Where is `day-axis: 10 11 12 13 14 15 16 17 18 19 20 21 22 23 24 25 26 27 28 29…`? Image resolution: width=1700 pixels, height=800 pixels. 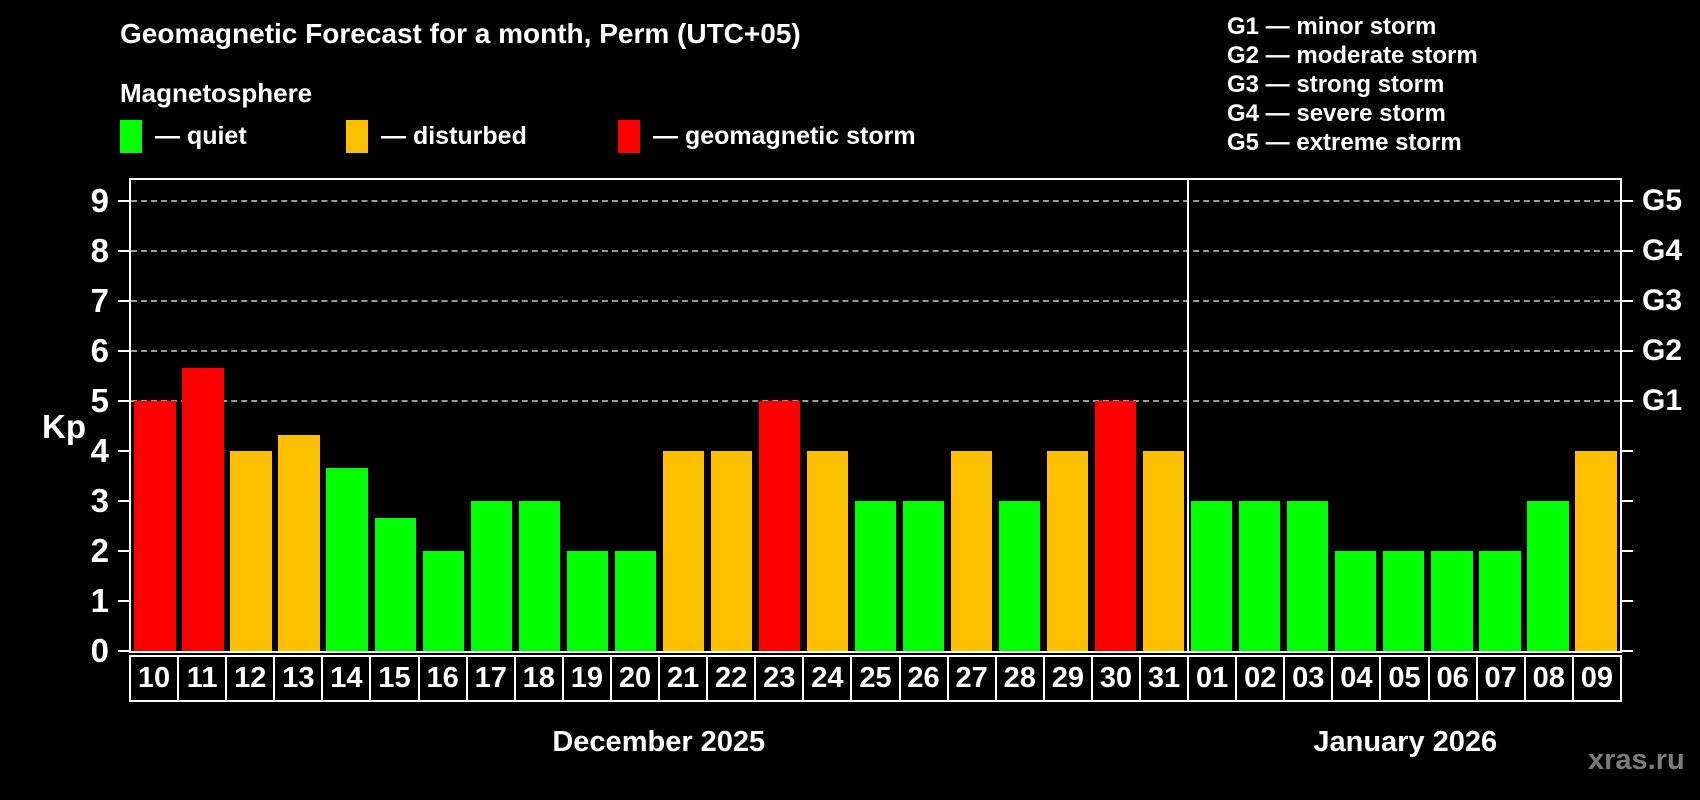
day-axis: 10 11 12 13 14 15 16 17 18 19 20 21 22 23 24 25 26 27 28 29… is located at coordinates (875, 678).